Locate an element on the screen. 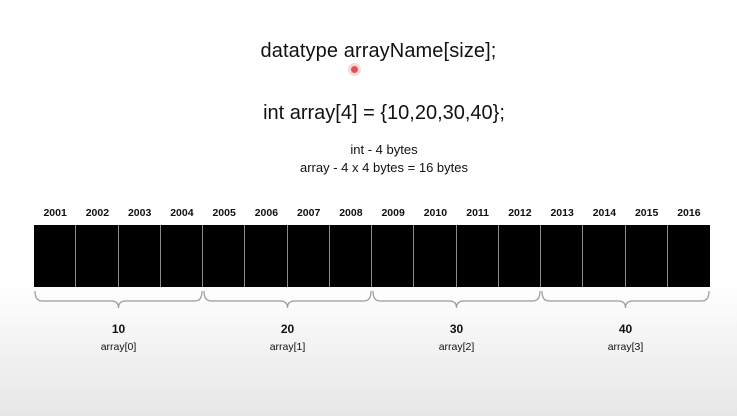  element-value: 10 is located at coordinates (118, 329).